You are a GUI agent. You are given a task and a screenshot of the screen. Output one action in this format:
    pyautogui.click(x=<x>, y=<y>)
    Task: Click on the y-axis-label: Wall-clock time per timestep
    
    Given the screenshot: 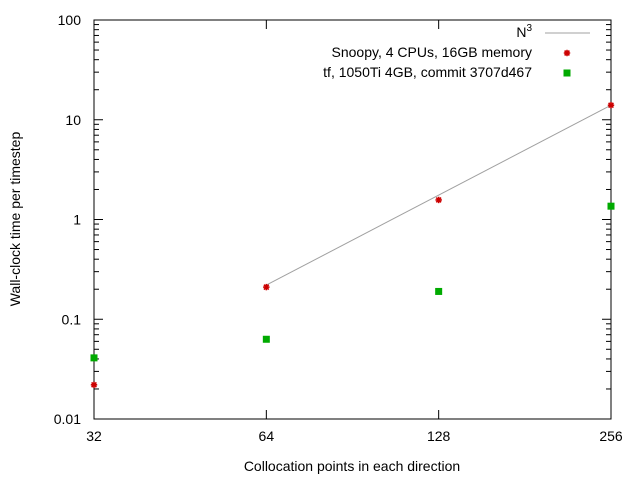 What is the action you would take?
    pyautogui.click(x=15, y=219)
    